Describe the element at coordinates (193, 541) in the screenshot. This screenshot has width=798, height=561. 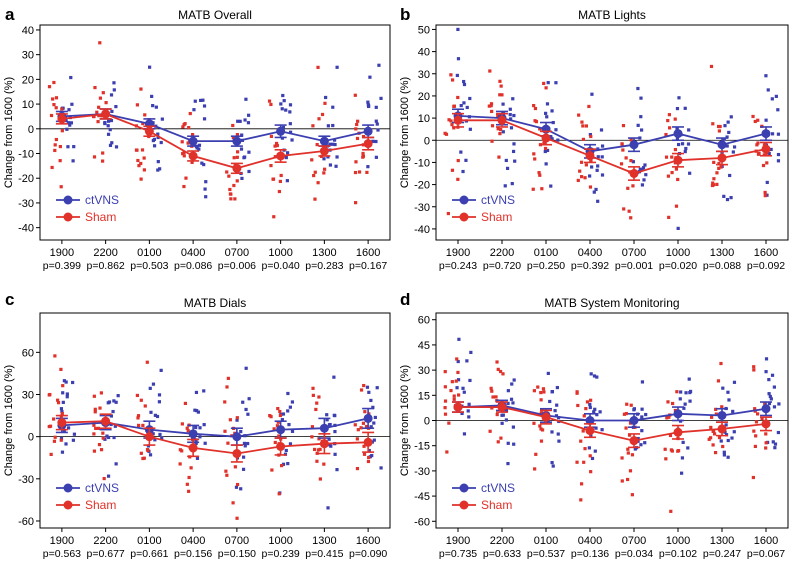
I see `x-tick-label: 0400` at that location.